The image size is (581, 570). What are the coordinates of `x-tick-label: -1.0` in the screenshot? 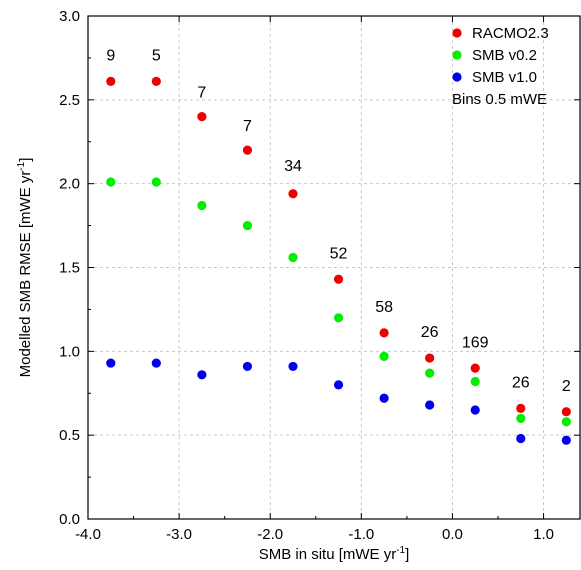 It's located at (361, 534).